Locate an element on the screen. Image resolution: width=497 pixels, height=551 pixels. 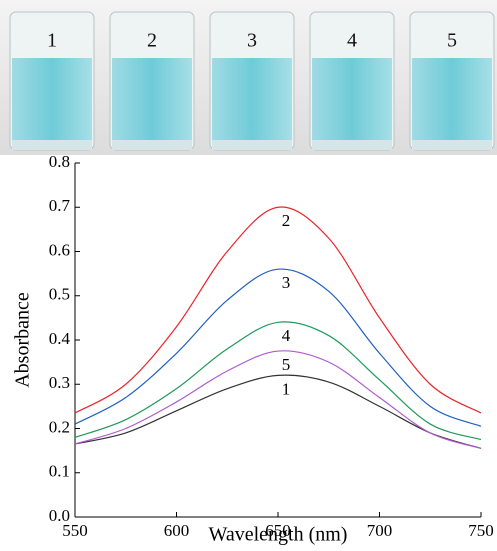
y-axis-label: Absorbance is located at coordinates (23, 340).